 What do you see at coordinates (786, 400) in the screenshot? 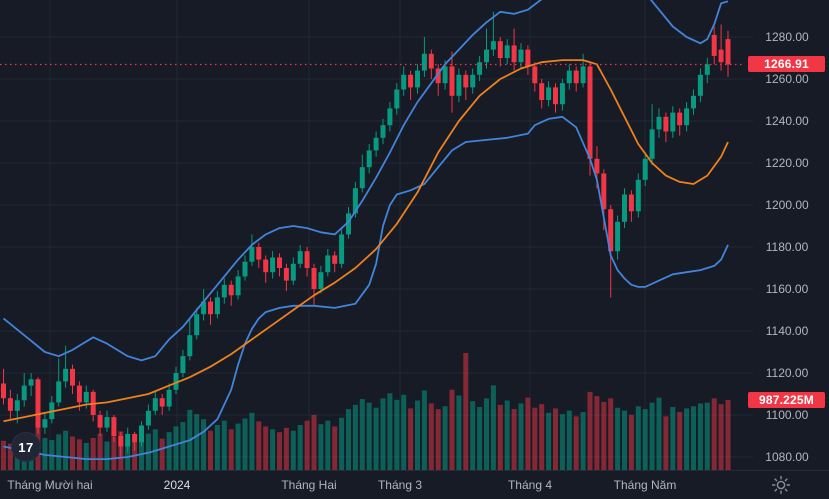
I see `last-volume-badge: 987.225M` at bounding box center [786, 400].